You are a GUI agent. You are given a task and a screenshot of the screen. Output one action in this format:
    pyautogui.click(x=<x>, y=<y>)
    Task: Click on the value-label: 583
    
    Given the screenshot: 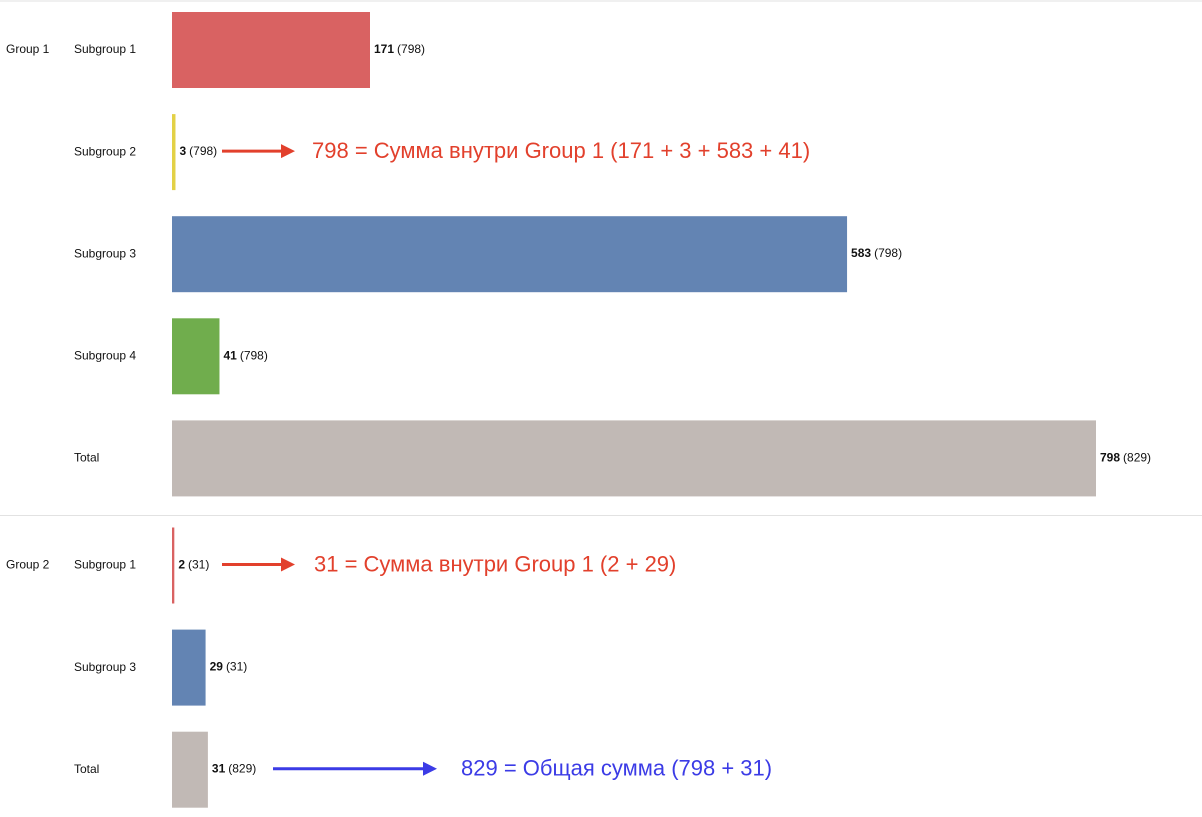 What is the action you would take?
    pyautogui.click(x=861, y=253)
    